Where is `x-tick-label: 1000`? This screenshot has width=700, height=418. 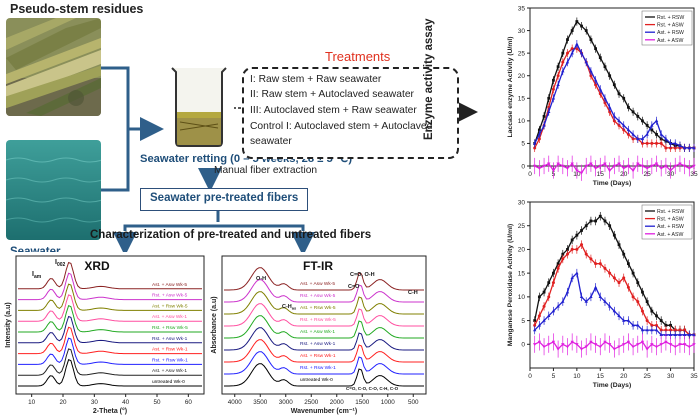 x-tick-label: 1000 is located at coordinates (388, 402).